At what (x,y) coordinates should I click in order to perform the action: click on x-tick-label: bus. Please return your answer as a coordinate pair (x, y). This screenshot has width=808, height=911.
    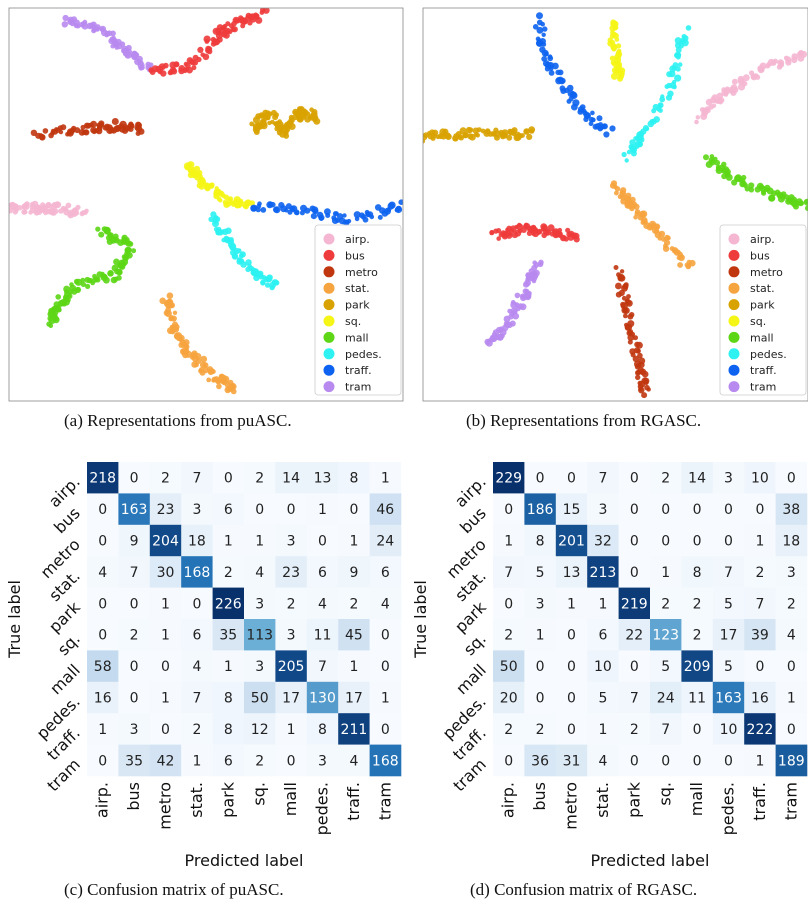
    Looking at the image, I should click on (133, 796).